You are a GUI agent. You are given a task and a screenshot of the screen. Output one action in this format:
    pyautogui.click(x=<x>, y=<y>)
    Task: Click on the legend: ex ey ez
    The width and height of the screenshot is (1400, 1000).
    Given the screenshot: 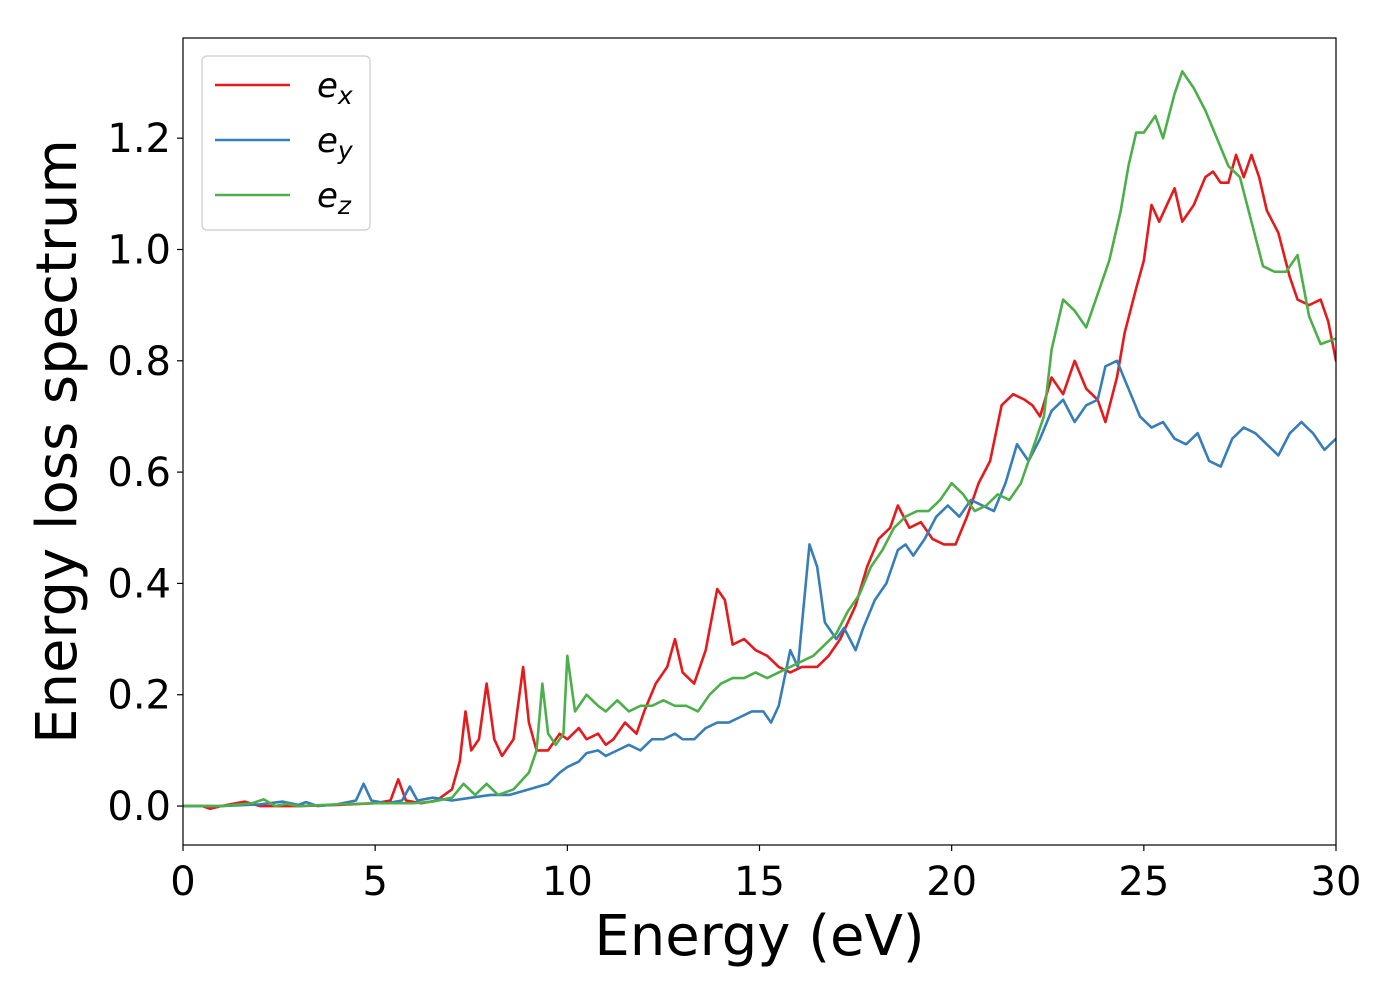 What is the action you would take?
    pyautogui.click(x=286, y=143)
    